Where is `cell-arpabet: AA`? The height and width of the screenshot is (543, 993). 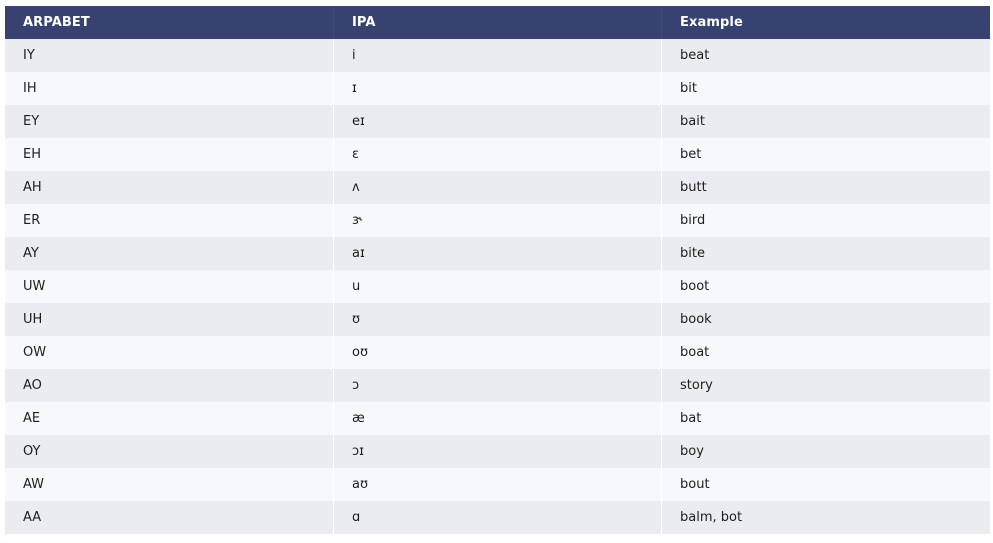 cell-arpabet: AA is located at coordinates (32, 517).